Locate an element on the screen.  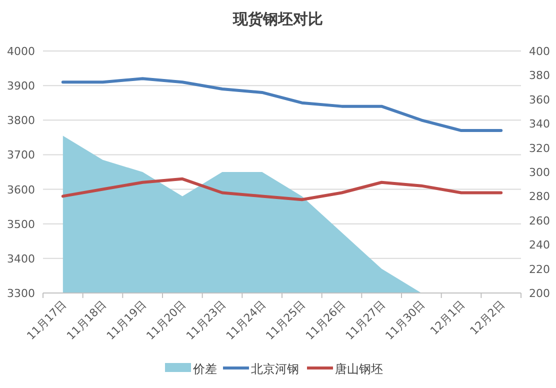
y2tick: 360 is located at coordinates (539, 99).